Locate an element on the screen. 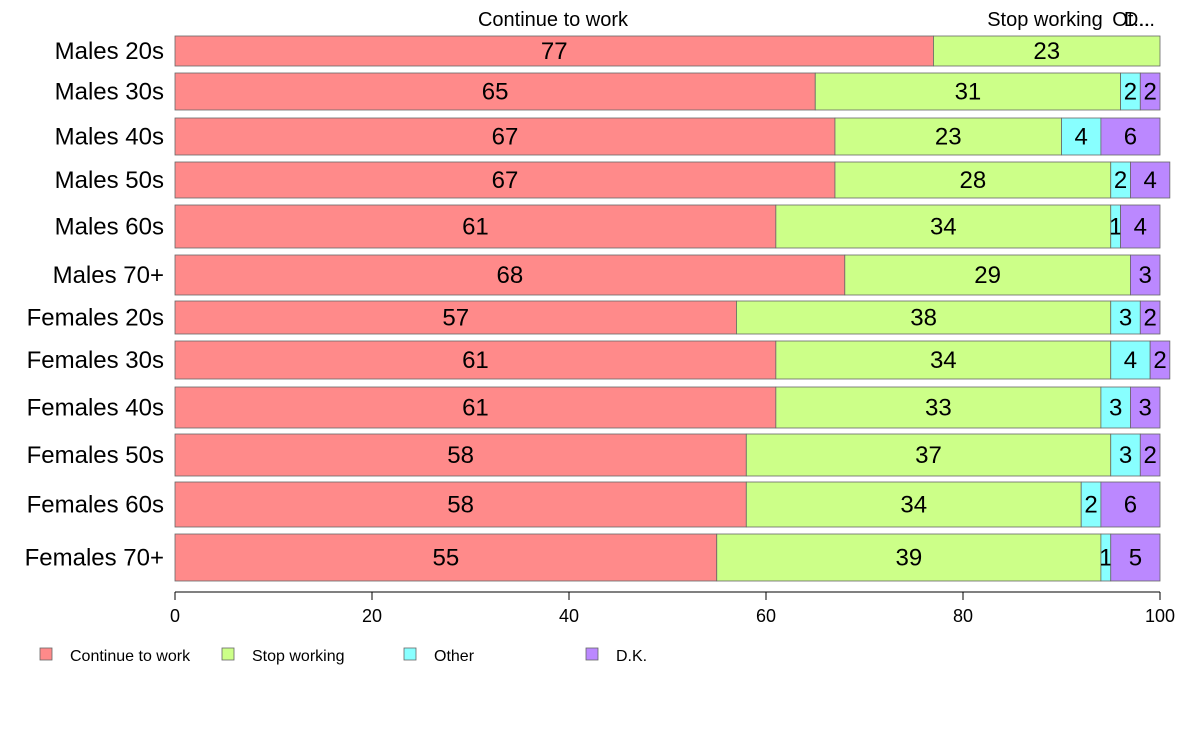 This screenshot has height=736, width=1188. x-tick-label: 20 is located at coordinates (372, 616).